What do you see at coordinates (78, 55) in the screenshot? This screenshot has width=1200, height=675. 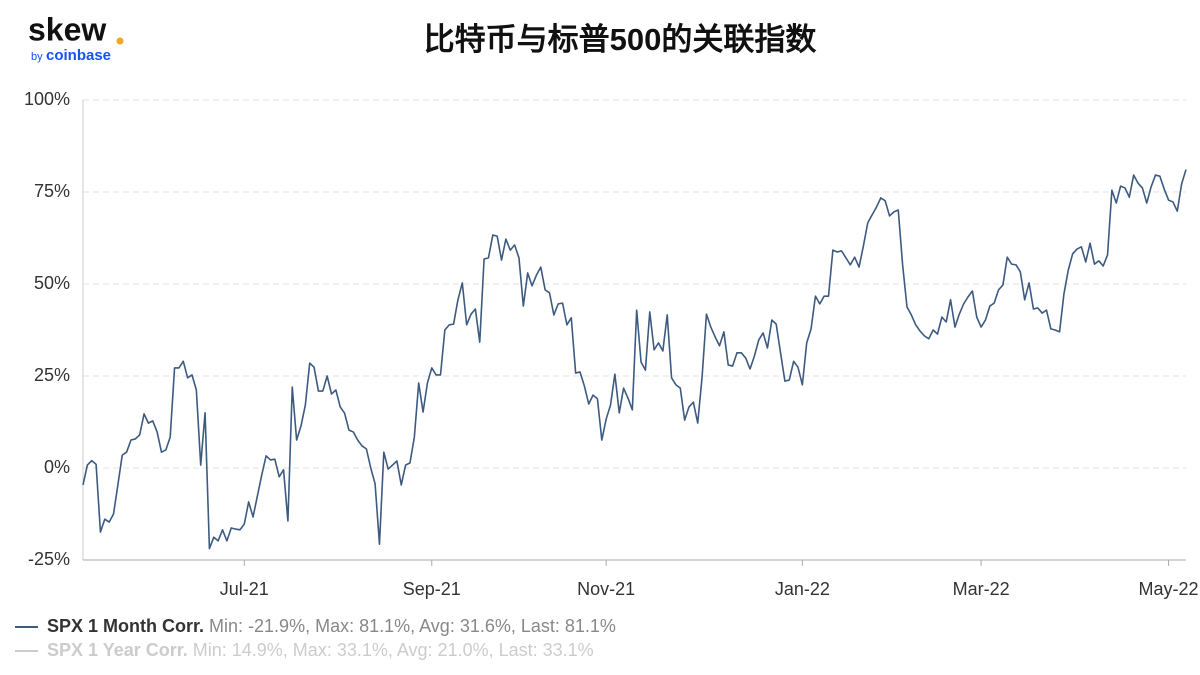 I see `logo-brand: coinbase` at bounding box center [78, 55].